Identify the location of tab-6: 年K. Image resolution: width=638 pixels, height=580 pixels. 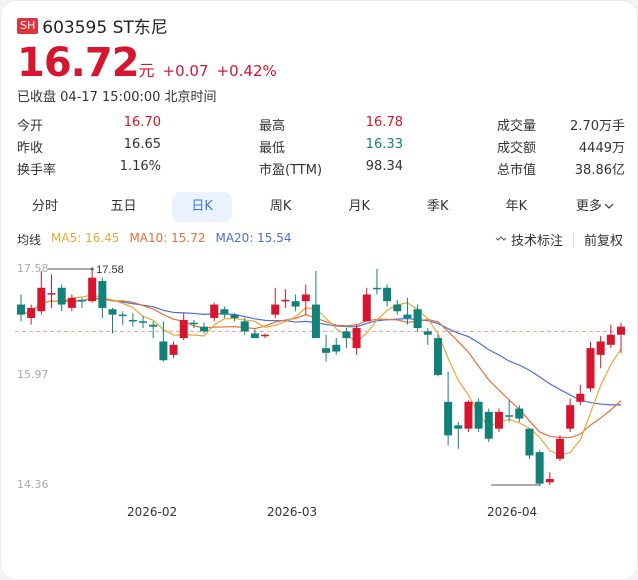
(516, 207).